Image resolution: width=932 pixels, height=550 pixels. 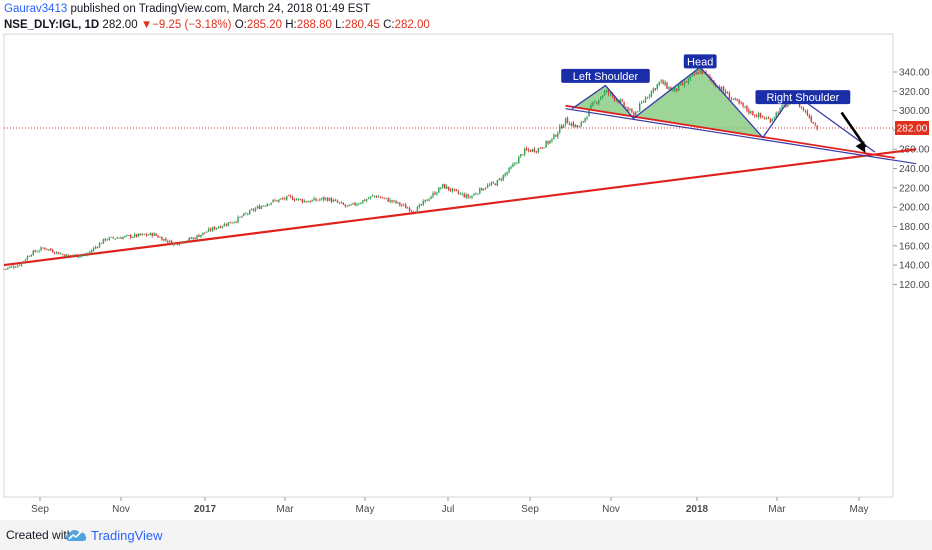 I want to click on tradingview-brand: TradingView, so click(x=114, y=535).